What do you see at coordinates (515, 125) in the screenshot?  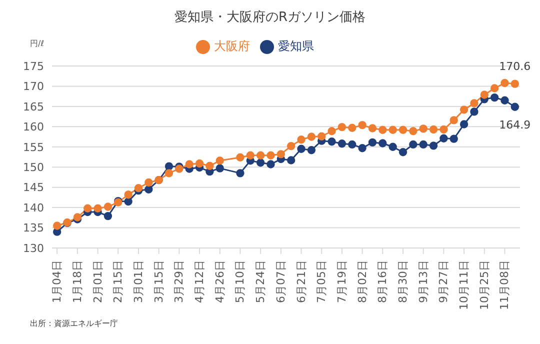 I see `annotation: 164.9` at bounding box center [515, 125].